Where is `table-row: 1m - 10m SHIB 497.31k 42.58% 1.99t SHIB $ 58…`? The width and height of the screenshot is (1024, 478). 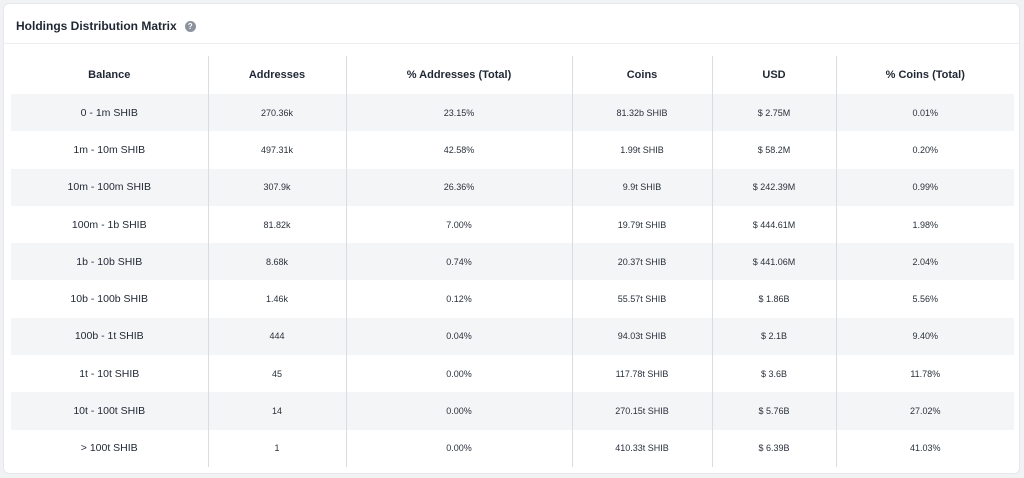
table-row: 1m - 10m SHIB 497.31k 42.58% 1.99t SHIB $ 58… is located at coordinates (512, 150).